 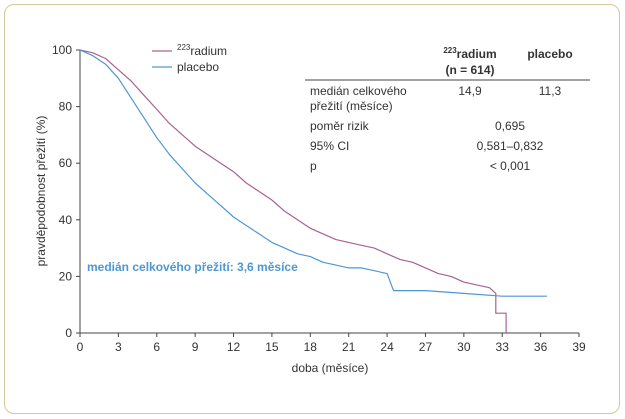 What do you see at coordinates (549, 54) in the screenshot?
I see `table-header-placebo: placebo` at bounding box center [549, 54].